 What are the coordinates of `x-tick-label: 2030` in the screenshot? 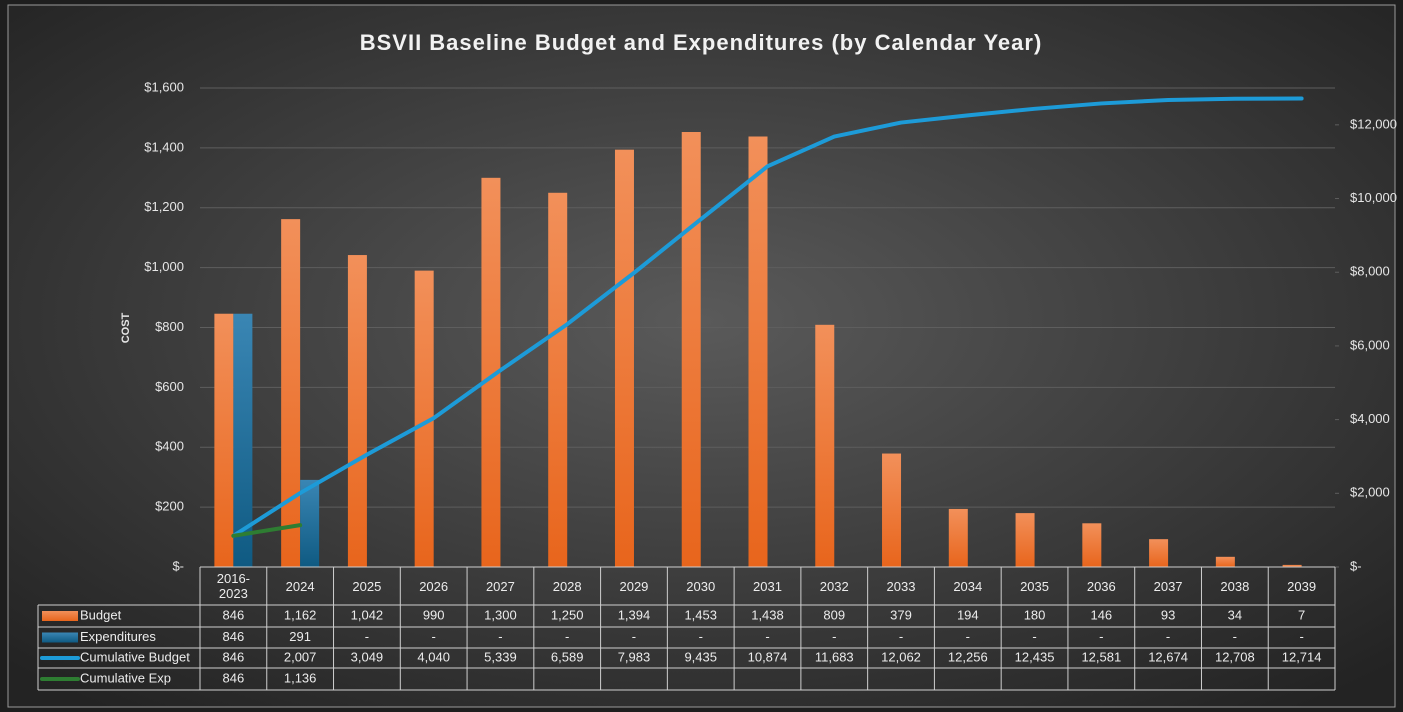 It's located at (701, 586).